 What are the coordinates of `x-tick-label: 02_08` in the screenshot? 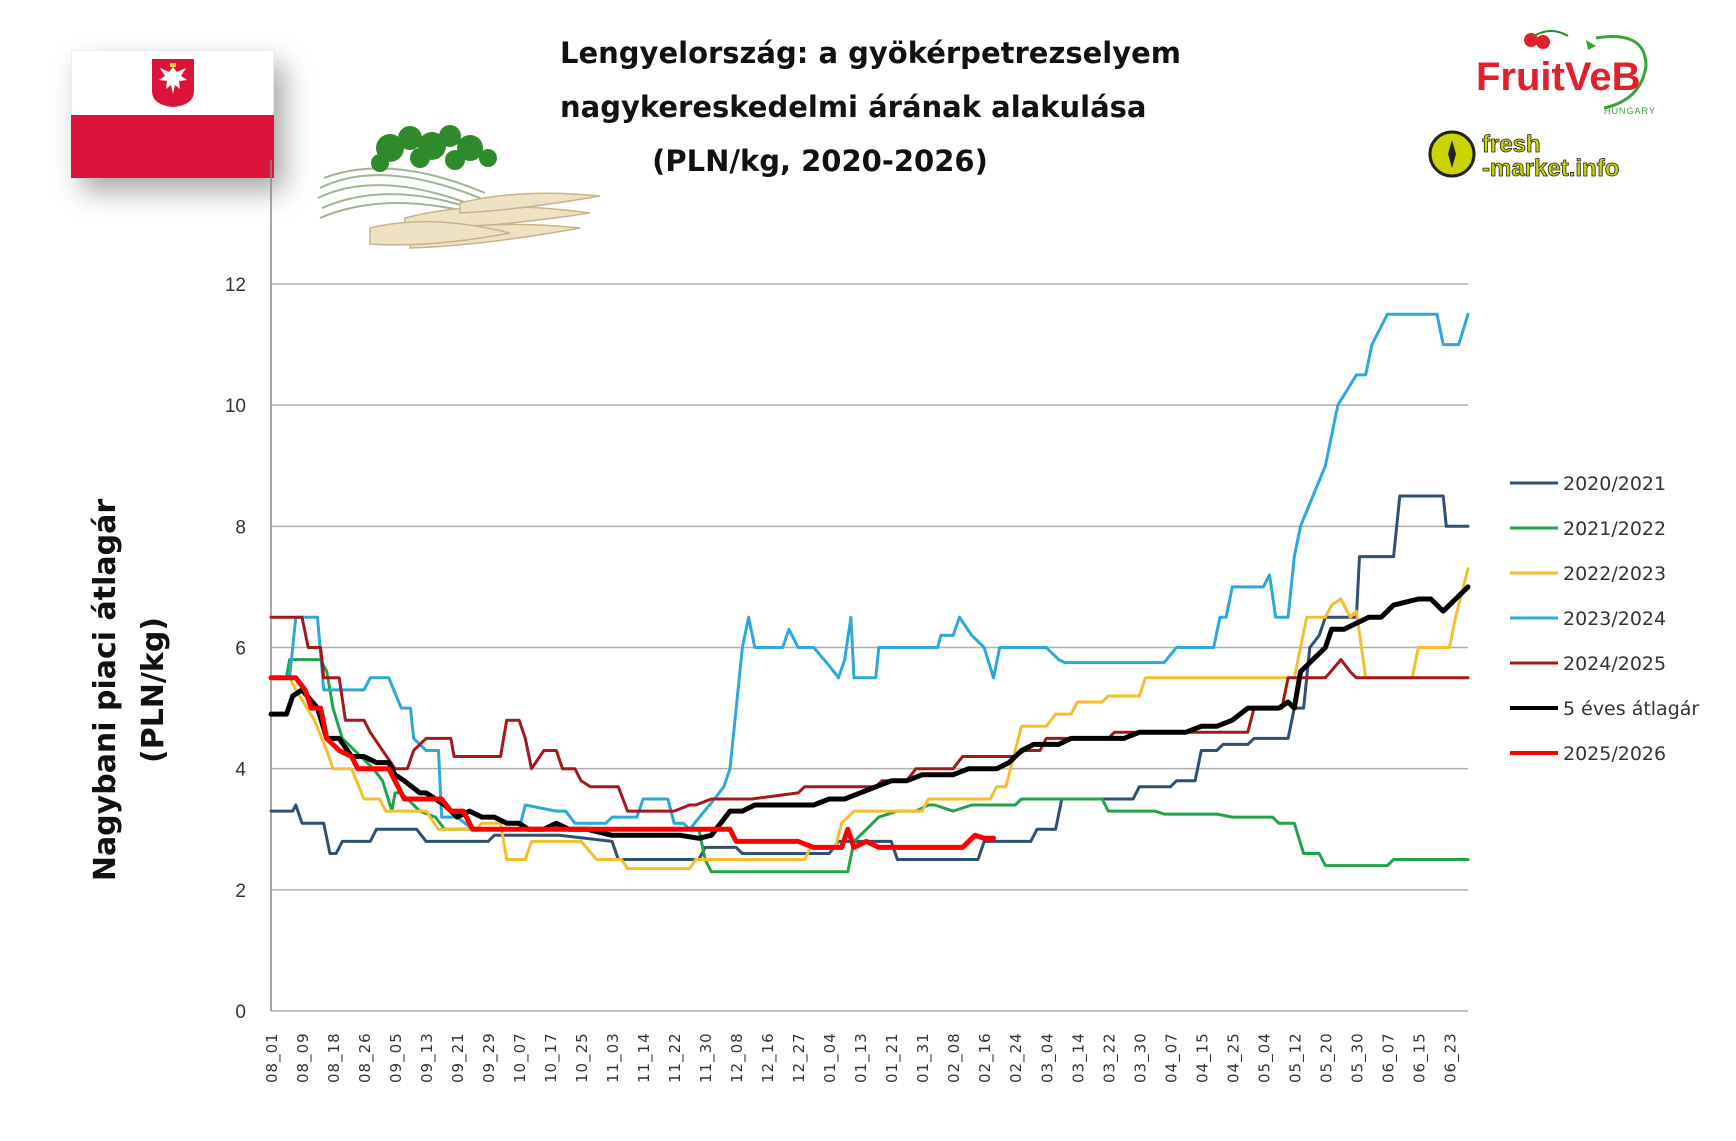 It's located at (954, 1057).